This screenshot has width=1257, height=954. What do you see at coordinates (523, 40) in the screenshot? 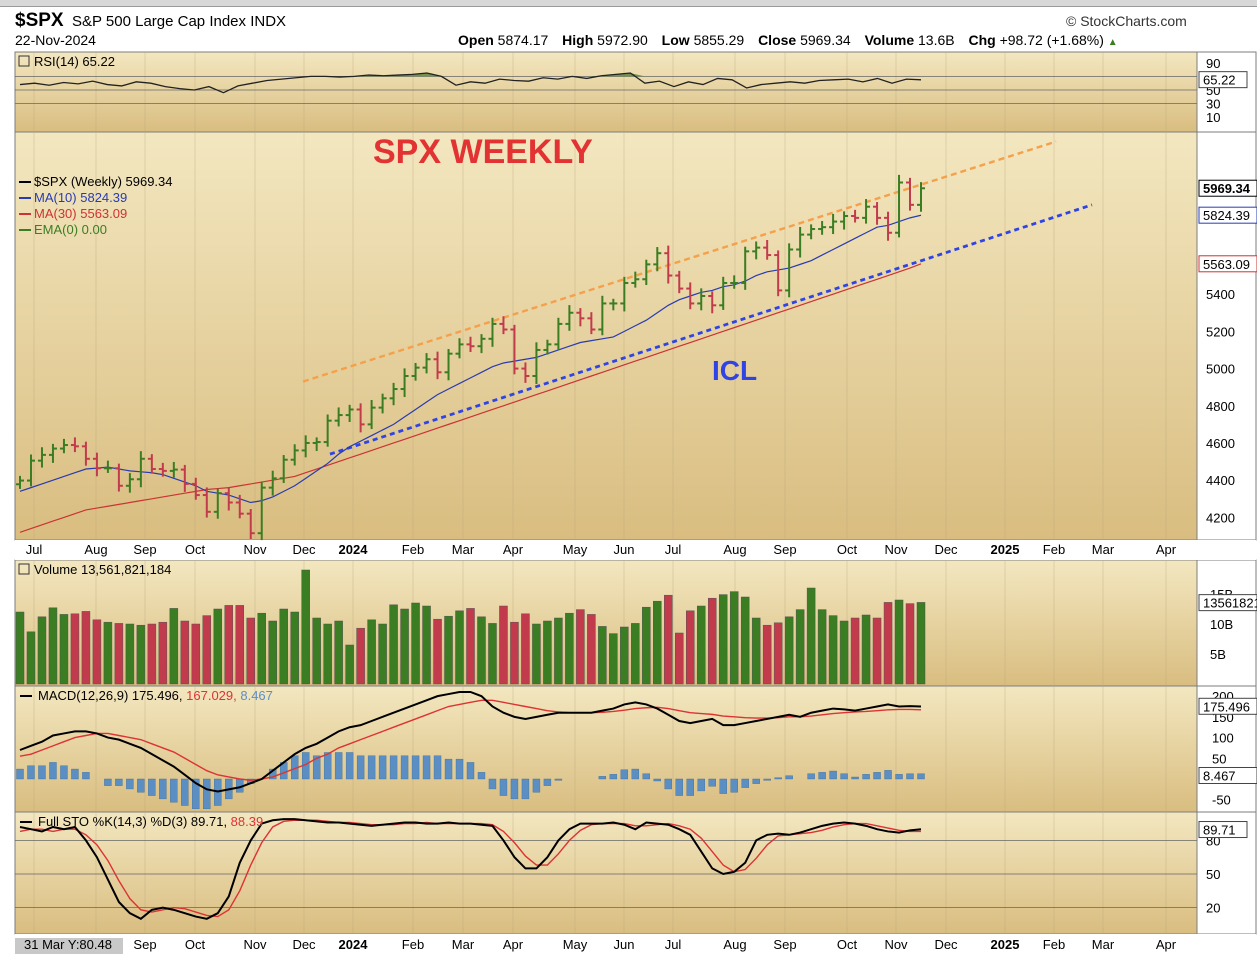
I see `open-value: 5874.17` at bounding box center [523, 40].